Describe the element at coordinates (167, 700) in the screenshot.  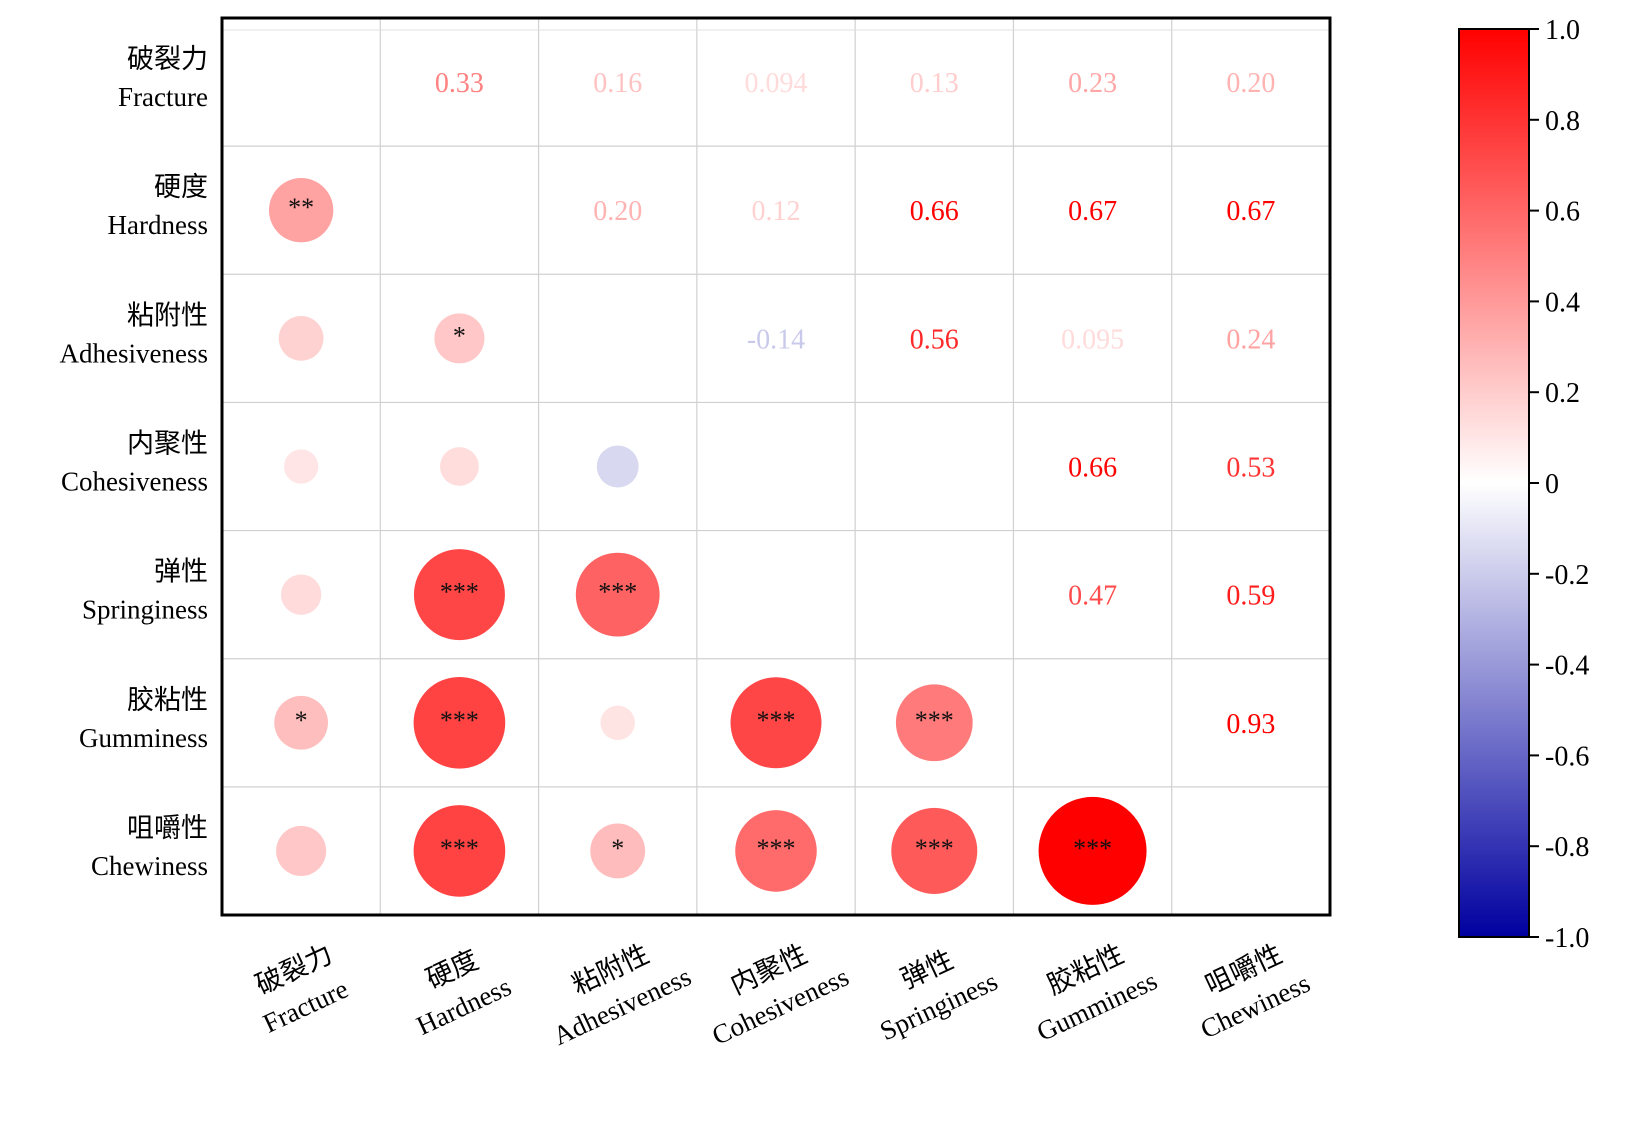
I see `y-label-zh: 胶粘性` at that location.